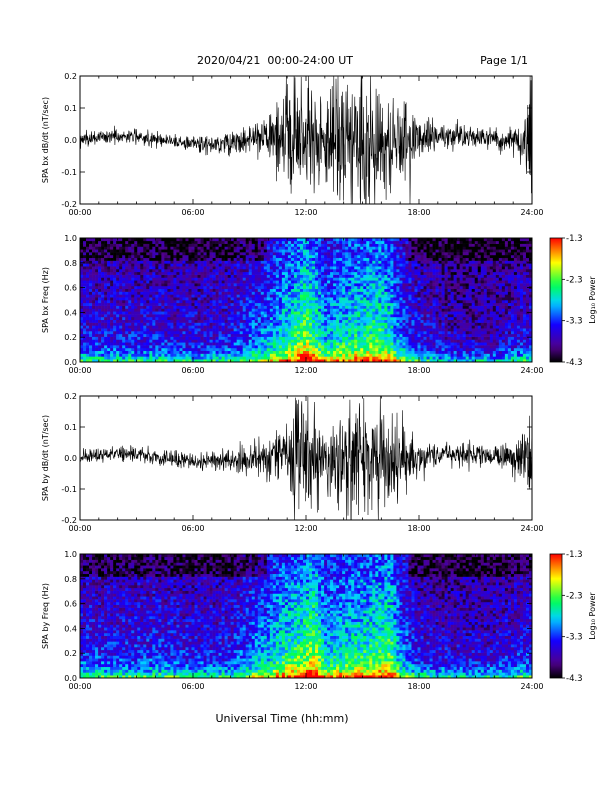 The width and height of the screenshot is (612, 792). I want to click on y-axis-title: SPA bx Freq (Hz), so click(45, 300).